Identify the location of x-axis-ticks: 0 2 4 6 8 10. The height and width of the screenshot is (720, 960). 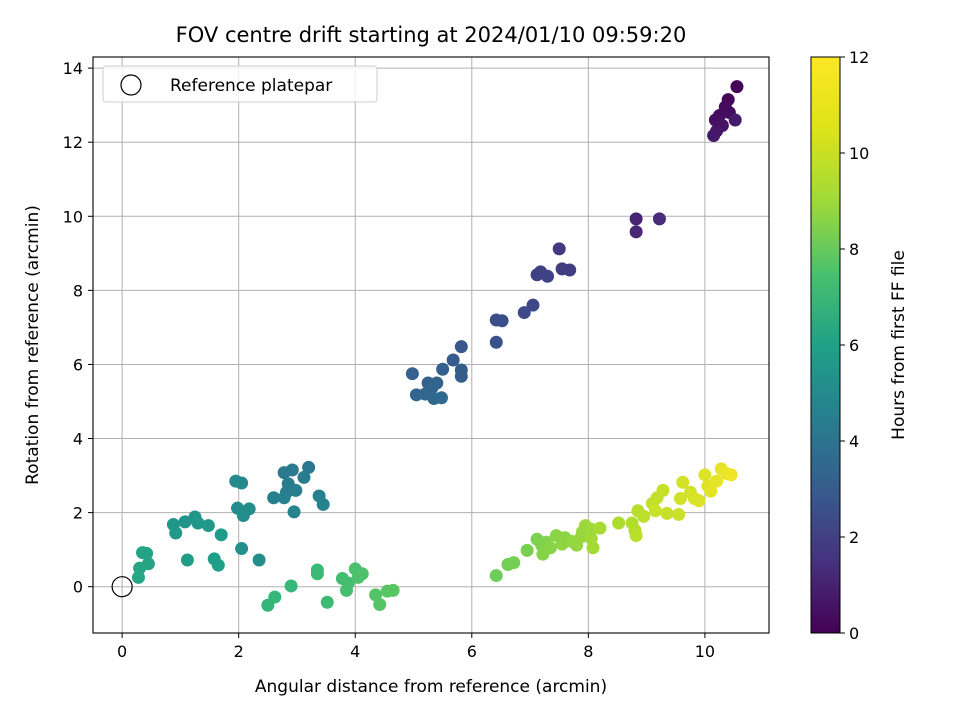
(416, 647).